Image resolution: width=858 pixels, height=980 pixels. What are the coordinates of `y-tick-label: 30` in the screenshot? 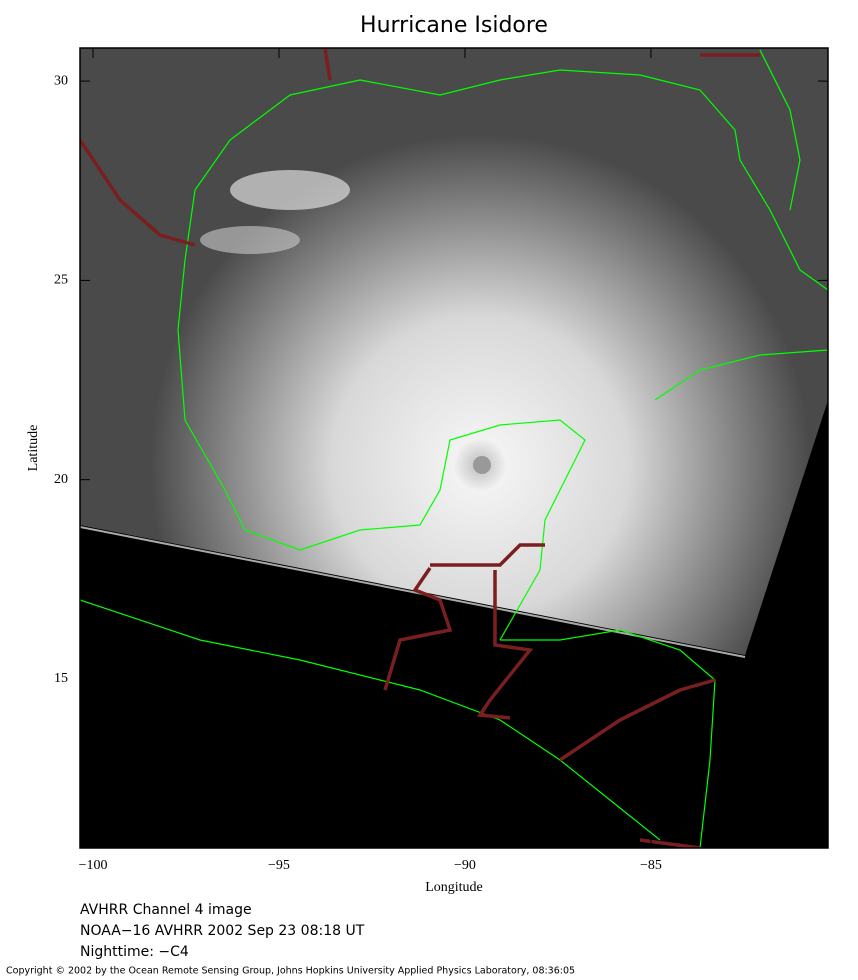 It's located at (61, 80).